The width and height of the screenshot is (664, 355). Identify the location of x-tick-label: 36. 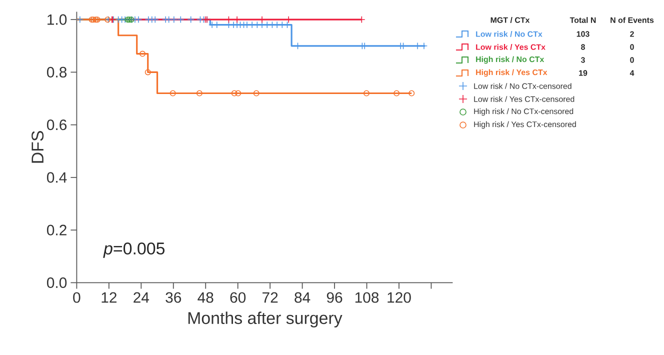
(174, 297).